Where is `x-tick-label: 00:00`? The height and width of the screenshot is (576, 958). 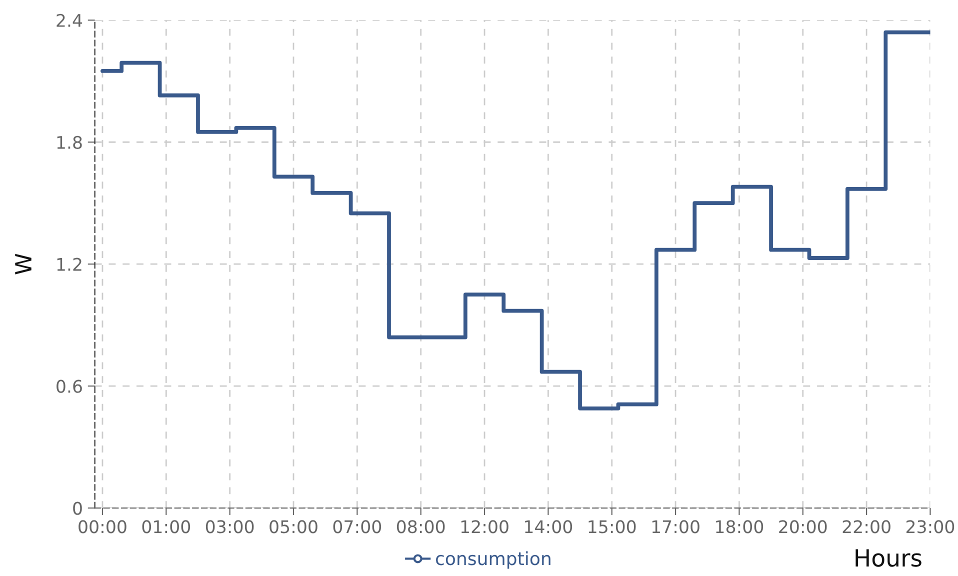
x-tick-label: 00:00 is located at coordinates (102, 527).